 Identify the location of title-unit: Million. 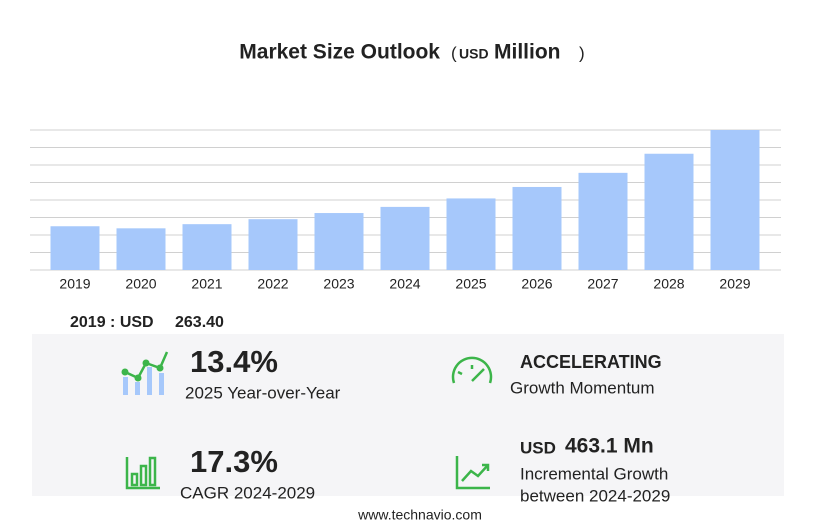
(527, 52).